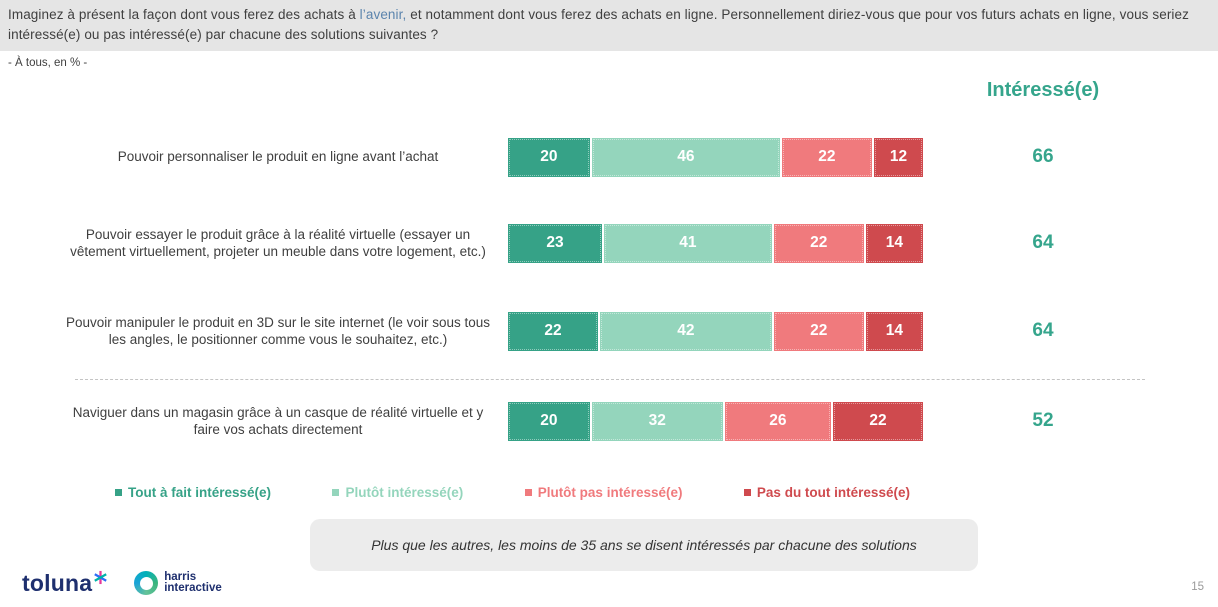 This screenshot has height=607, width=1218. I want to click on legend-item-pas-du-tout: Pas du tout intéressé(e), so click(826, 493).